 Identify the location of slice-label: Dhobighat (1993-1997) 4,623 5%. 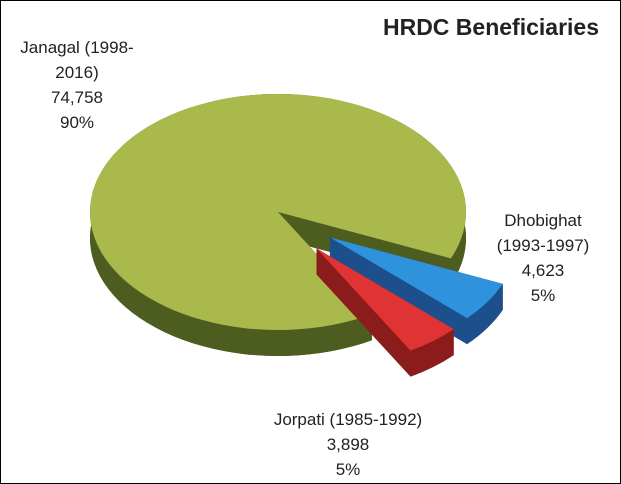
(543, 258).